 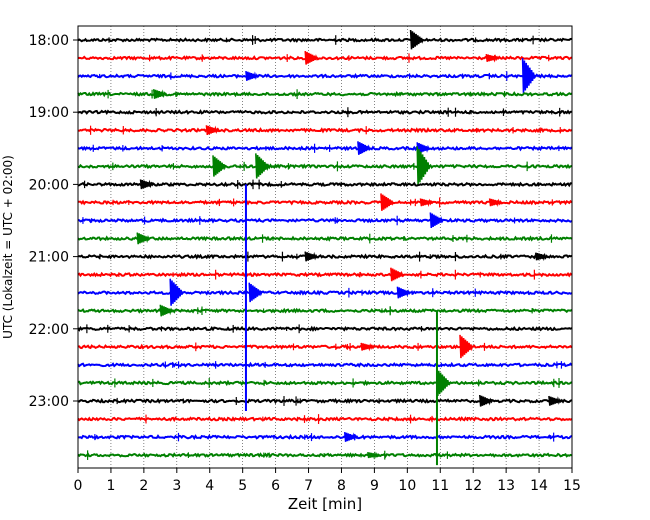 What do you see at coordinates (325, 148) in the screenshot?
I see `trace-1930` at bounding box center [325, 148].